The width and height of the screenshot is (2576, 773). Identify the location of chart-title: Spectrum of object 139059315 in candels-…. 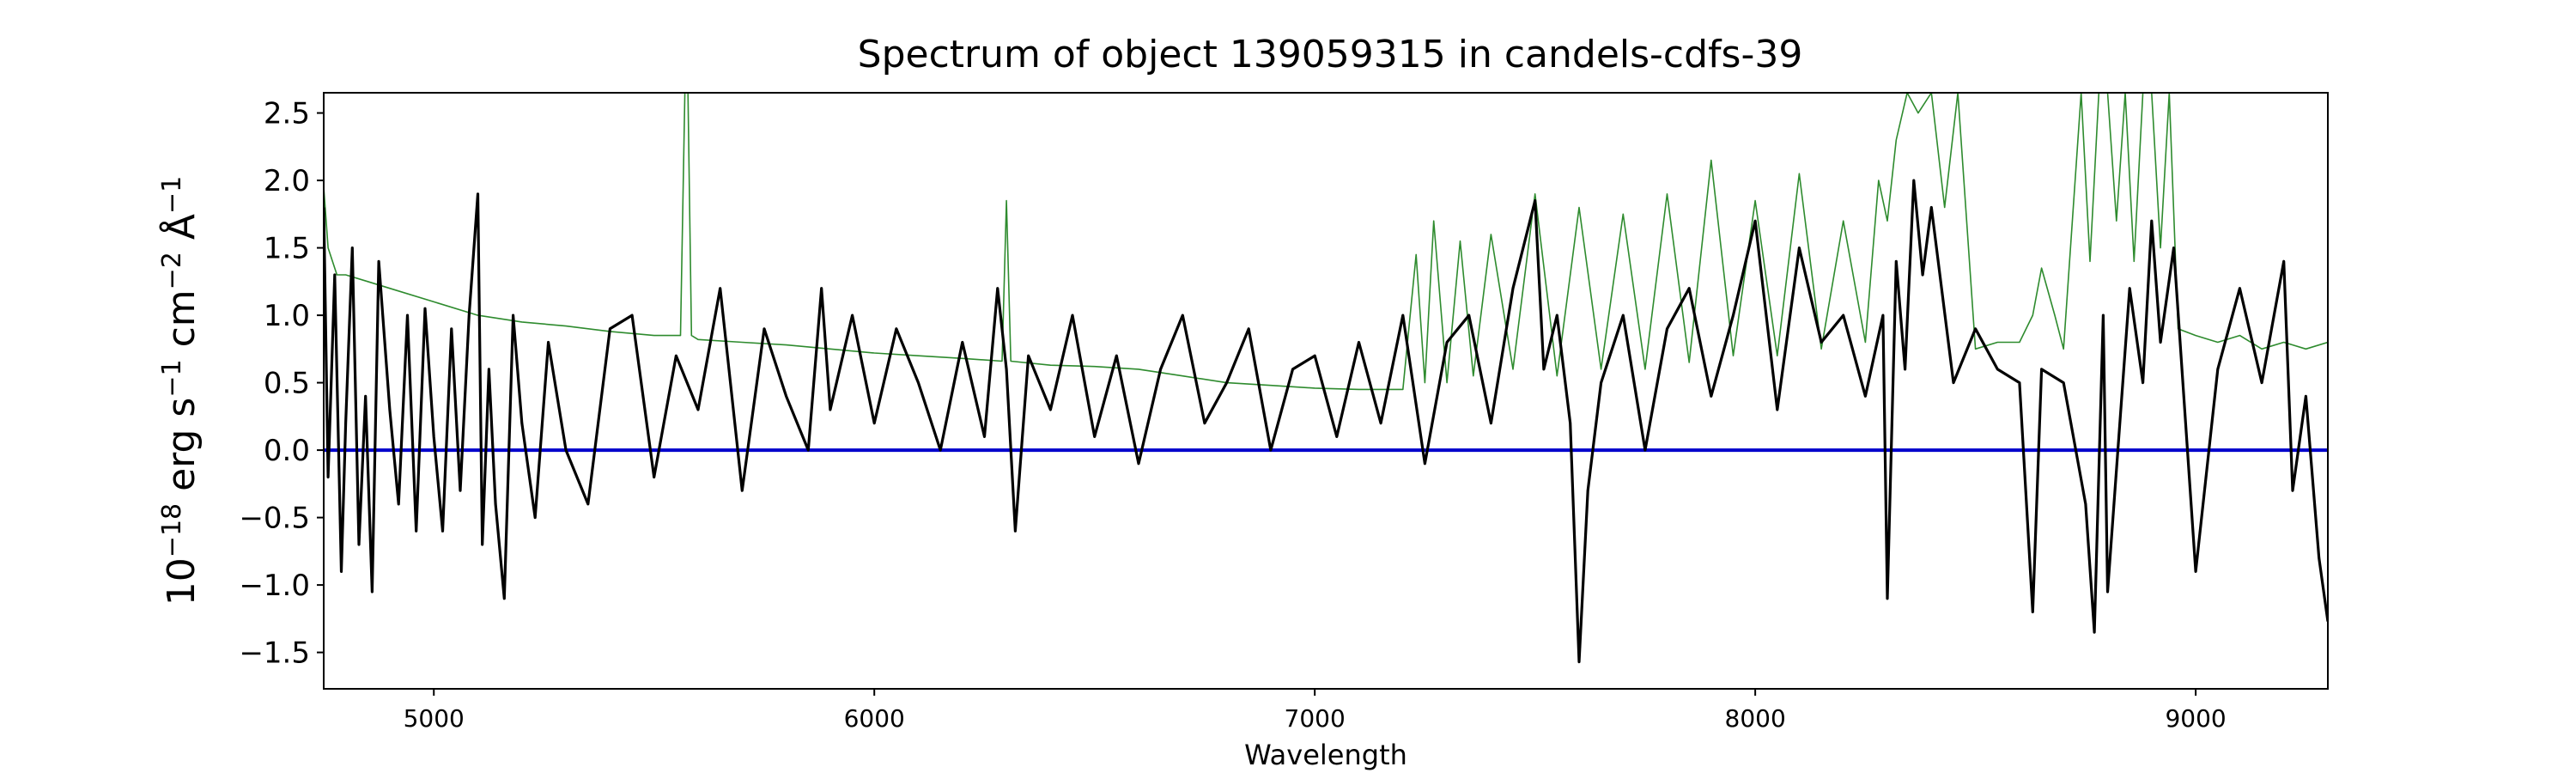
(1330, 55).